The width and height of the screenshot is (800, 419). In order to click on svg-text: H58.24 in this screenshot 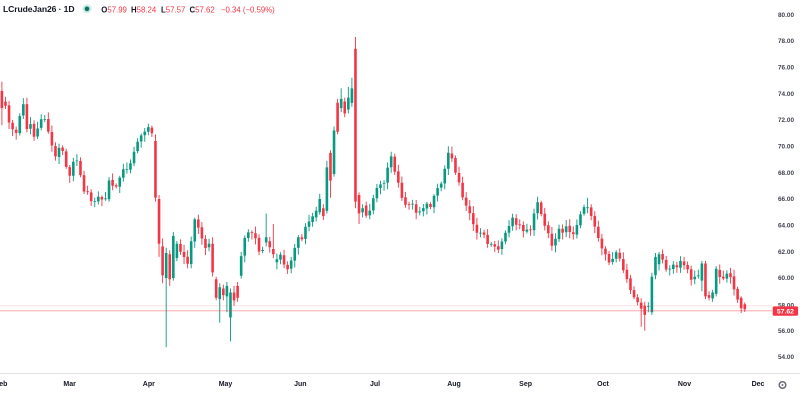, I will do `click(144, 9)`.